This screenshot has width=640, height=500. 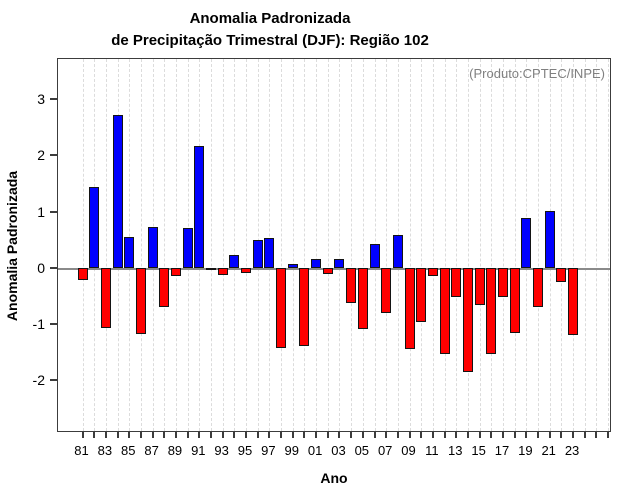 What do you see at coordinates (269, 252) in the screenshot?
I see `bar-1997` at bounding box center [269, 252].